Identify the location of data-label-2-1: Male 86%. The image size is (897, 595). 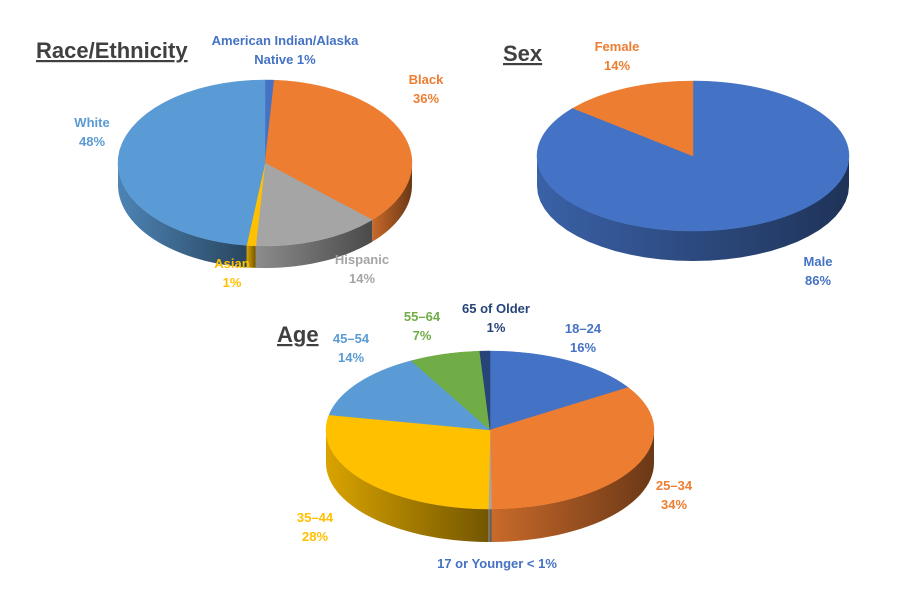
(818, 271).